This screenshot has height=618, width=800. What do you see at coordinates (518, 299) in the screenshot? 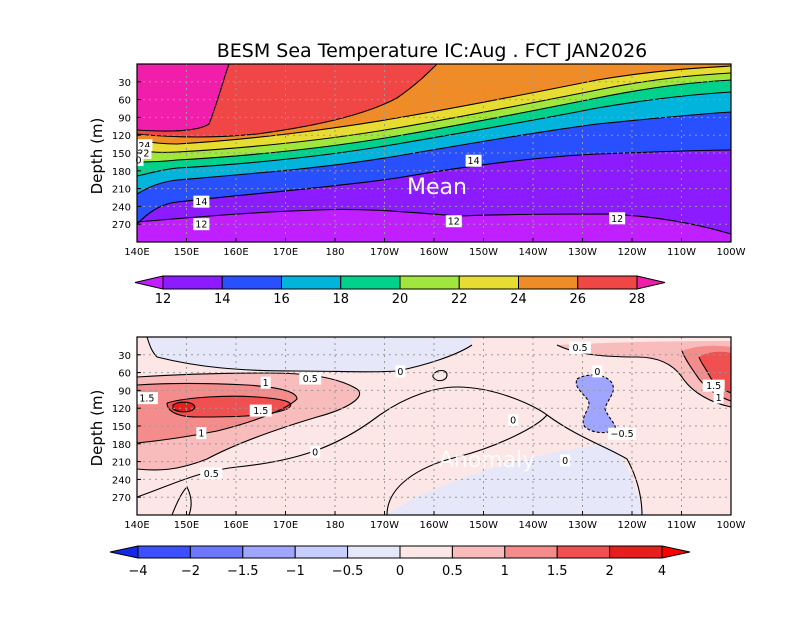
I see `colorbar-label: 24` at bounding box center [518, 299].